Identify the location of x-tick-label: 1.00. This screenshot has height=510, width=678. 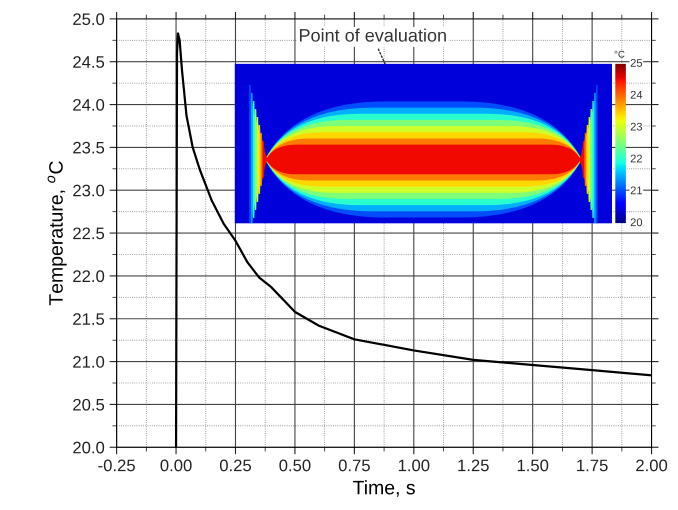
(414, 466).